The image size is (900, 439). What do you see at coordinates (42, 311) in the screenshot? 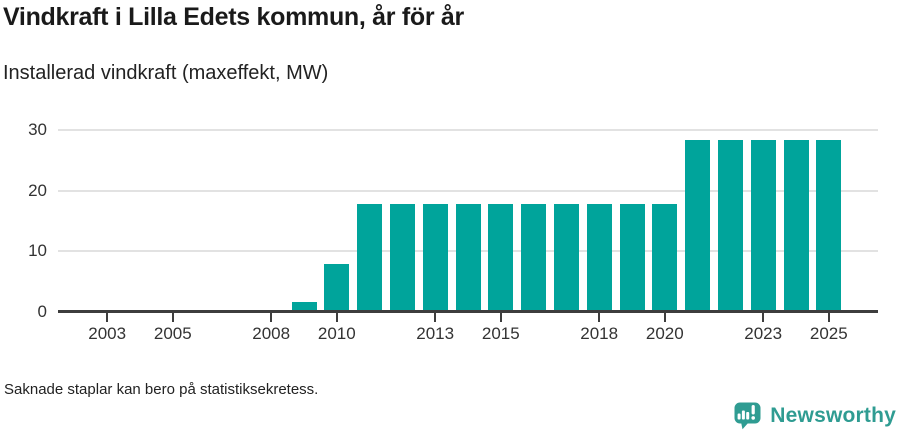
I see `y-tick-label: 0` at bounding box center [42, 311].